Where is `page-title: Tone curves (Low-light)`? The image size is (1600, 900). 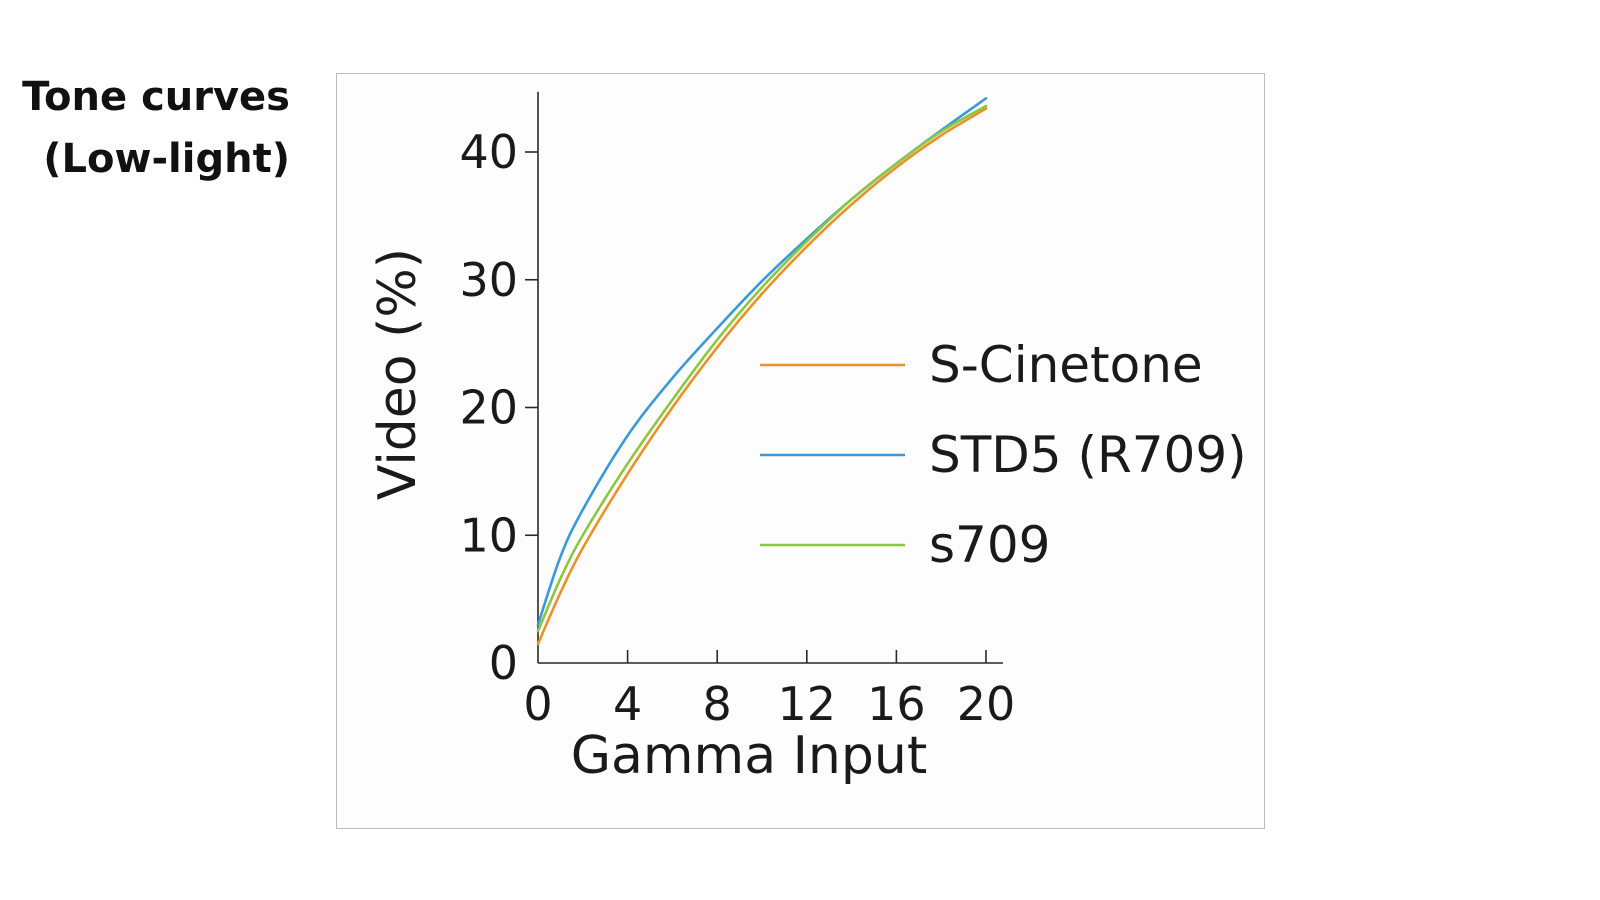
page-title: Tone curves (Low-light) is located at coordinates (145, 128).